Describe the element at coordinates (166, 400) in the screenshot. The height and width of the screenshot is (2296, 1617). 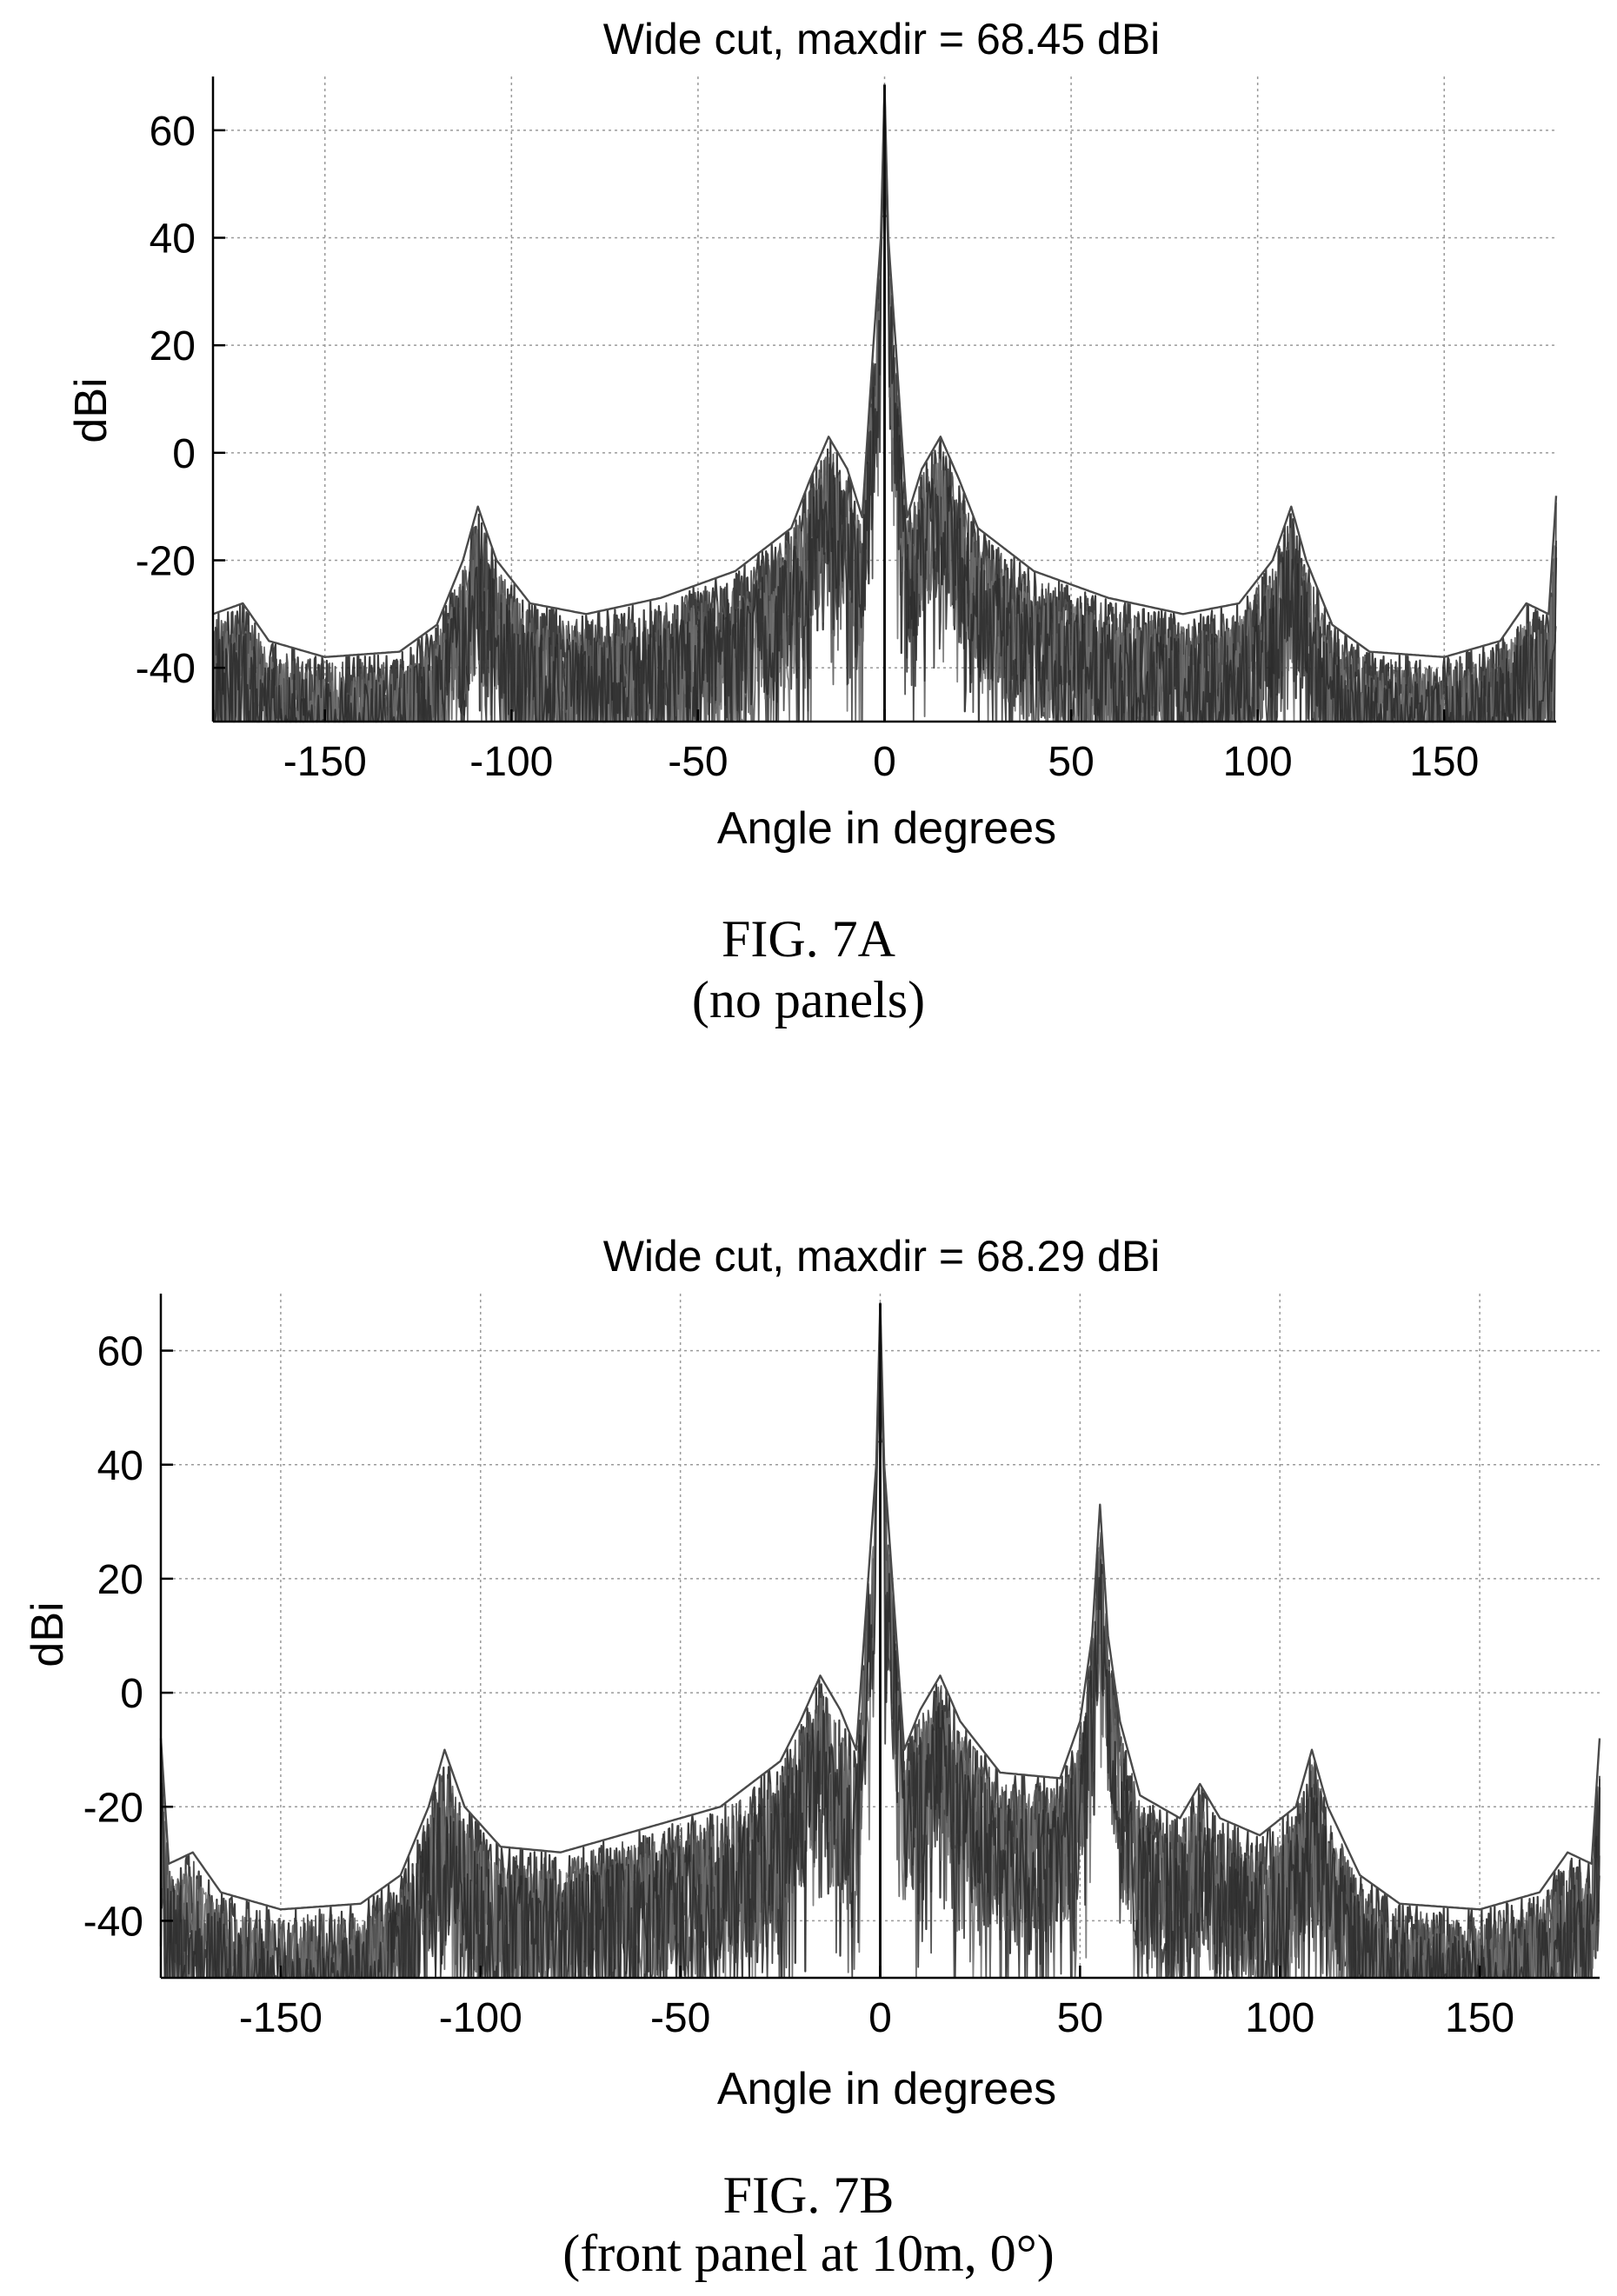
I see `chart-7a-ytick-labels: -40 -20 0 20 40 60` at that location.